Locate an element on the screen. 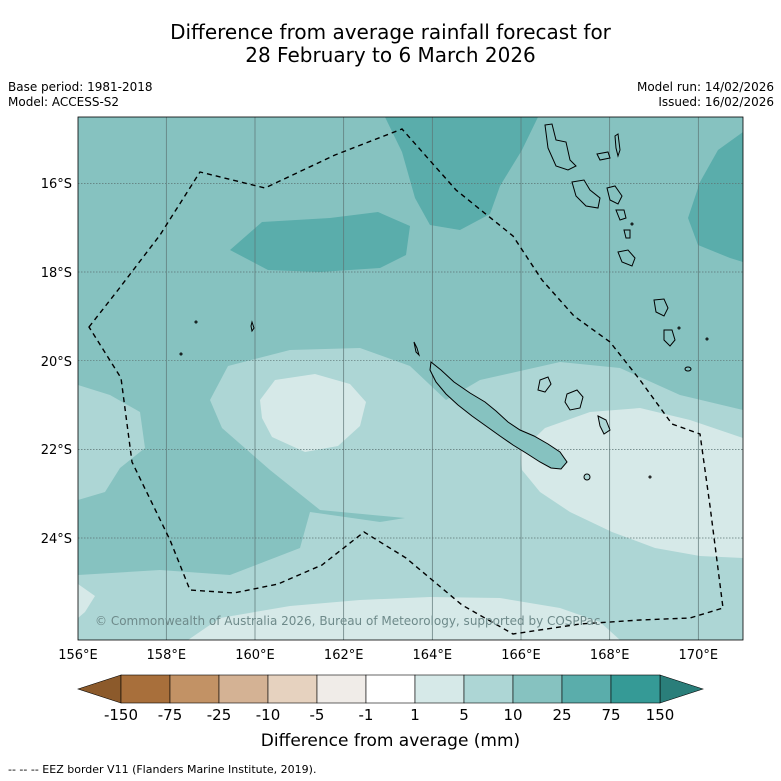 This screenshot has width=781, height=781. model-name: Model: ACCESS-S2 is located at coordinates (64, 102).